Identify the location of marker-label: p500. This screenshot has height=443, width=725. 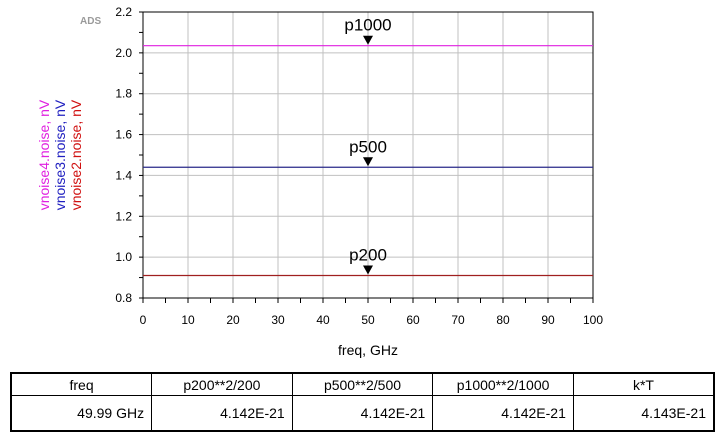
(368, 146).